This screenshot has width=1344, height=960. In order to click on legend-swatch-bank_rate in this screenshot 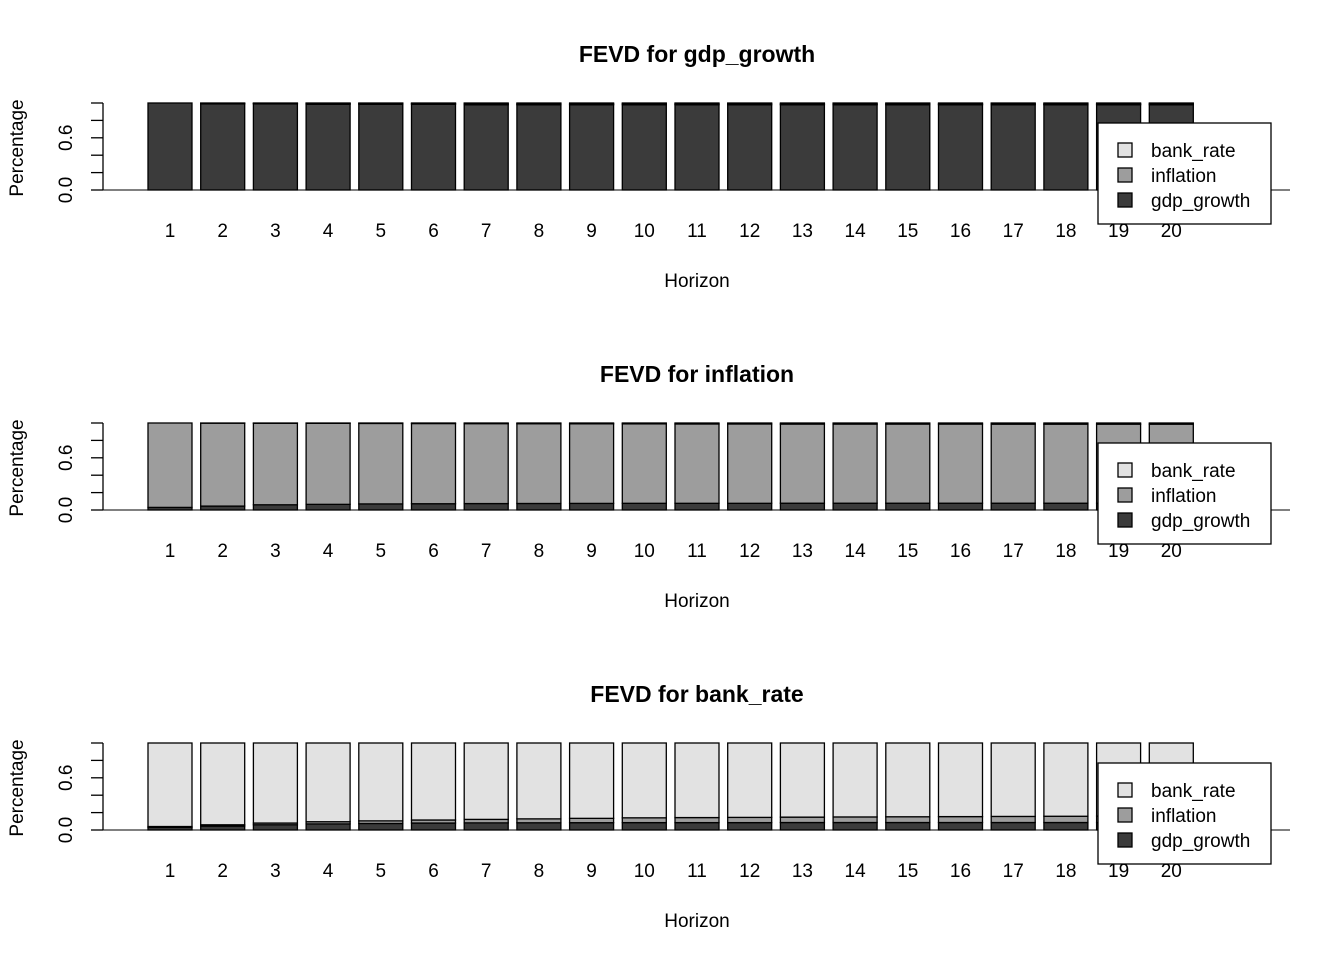, I will do `click(1125, 790)`.